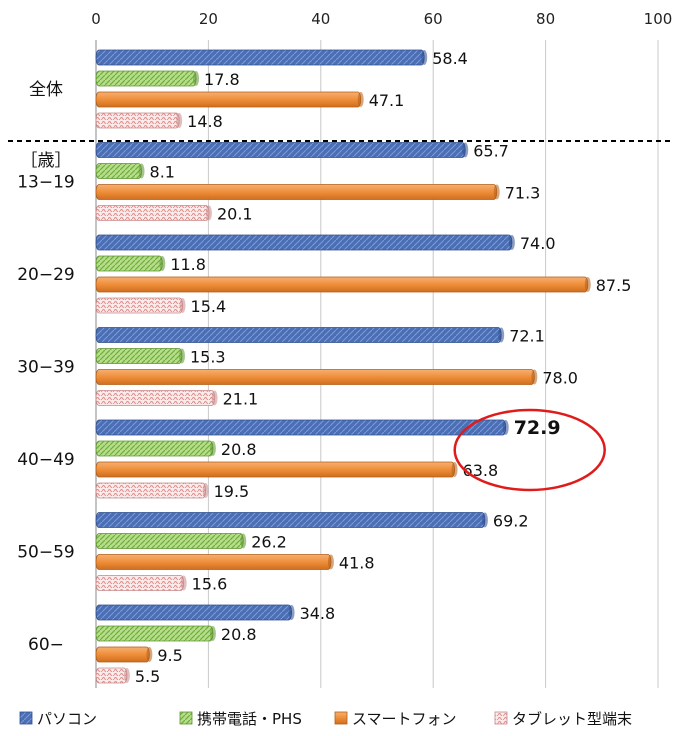 This screenshot has width=680, height=736. Describe the element at coordinates (387, 100) in the screenshot. I see `data-label: 47.1` at that location.